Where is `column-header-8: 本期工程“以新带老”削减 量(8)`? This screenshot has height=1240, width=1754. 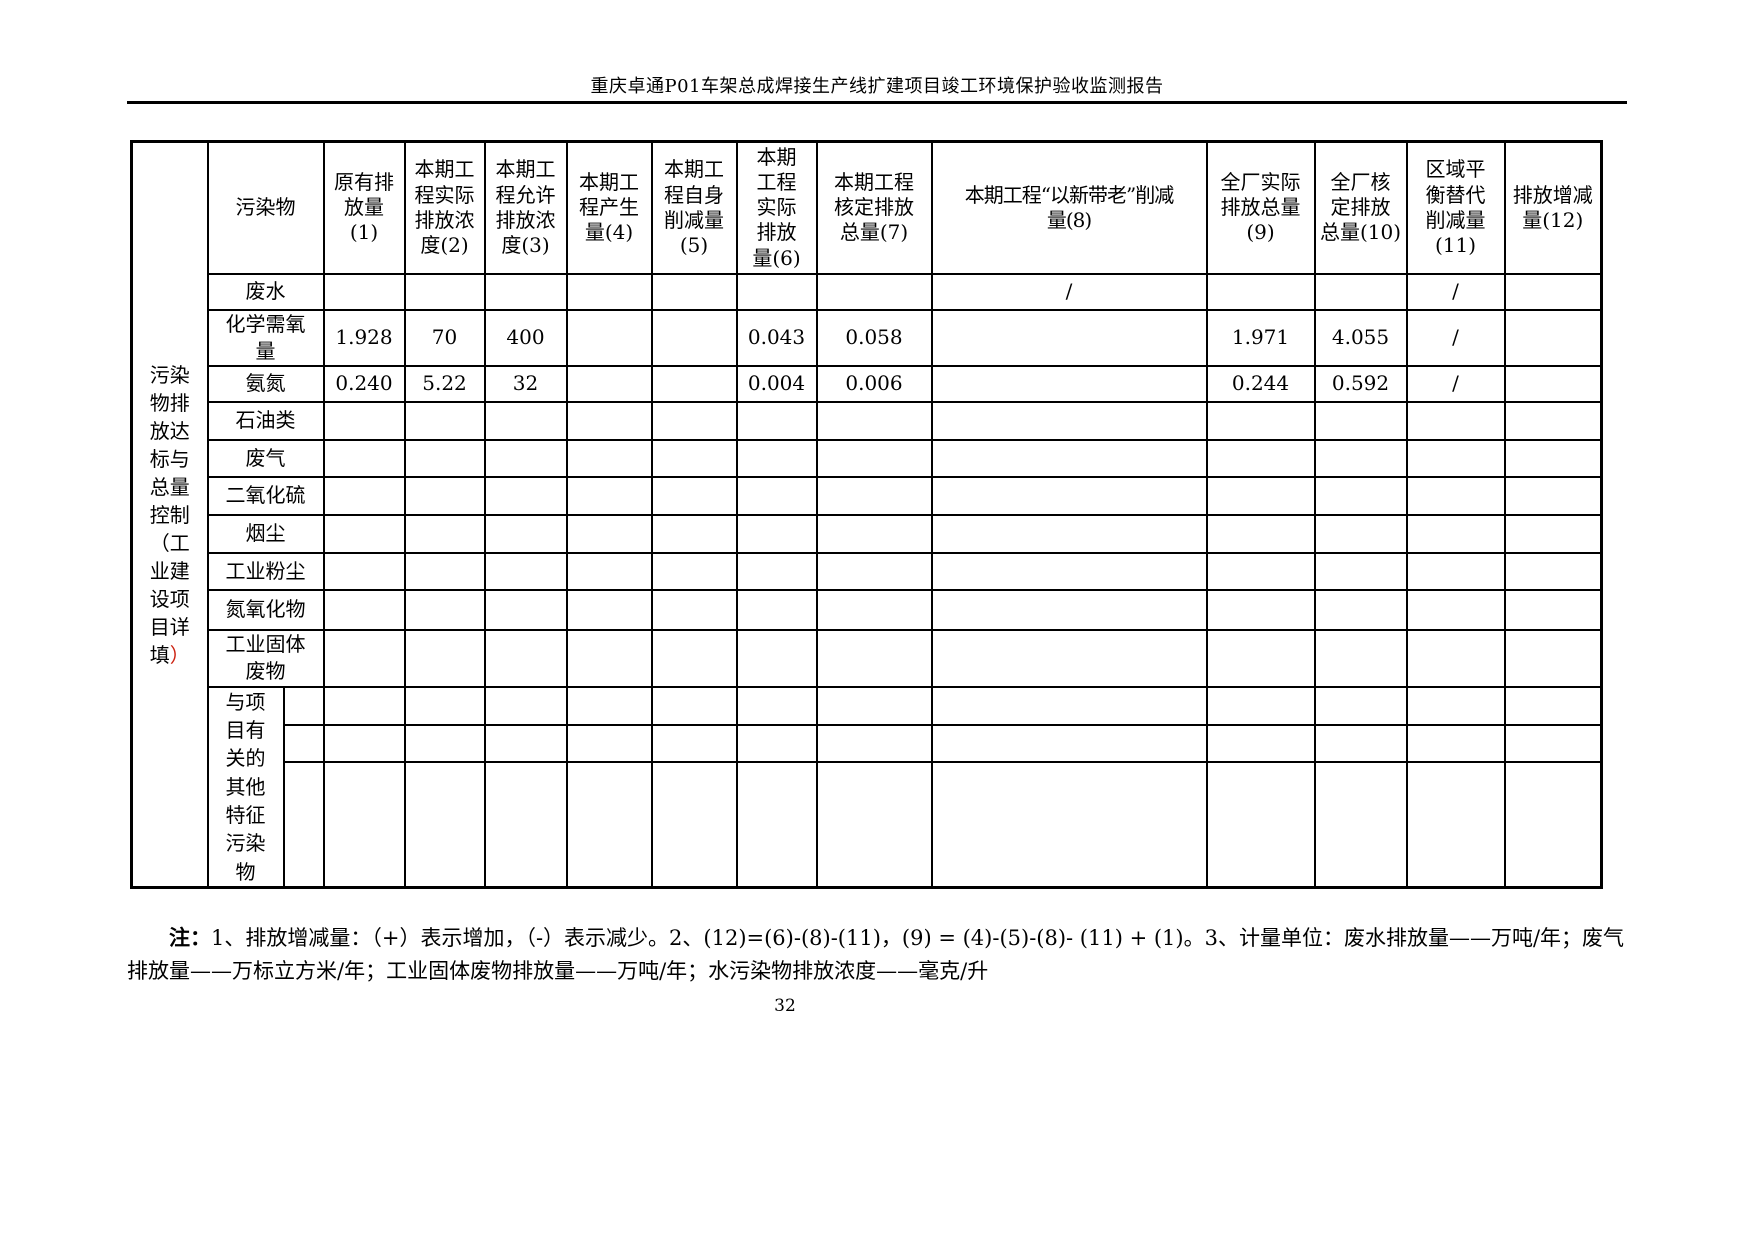
column-header-8: 本期工程“以新带老”削减 量(8) is located at coordinates (1069, 207).